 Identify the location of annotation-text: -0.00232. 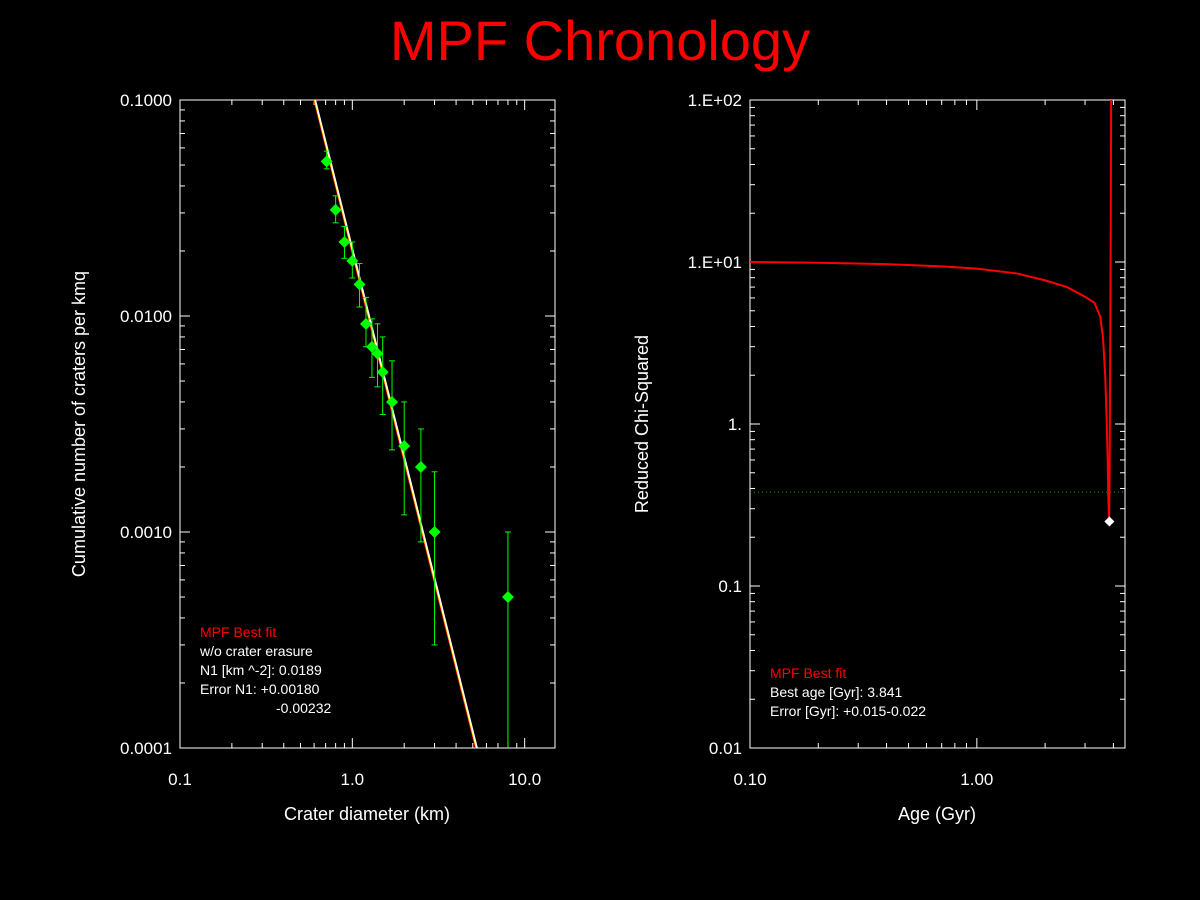
(303, 708).